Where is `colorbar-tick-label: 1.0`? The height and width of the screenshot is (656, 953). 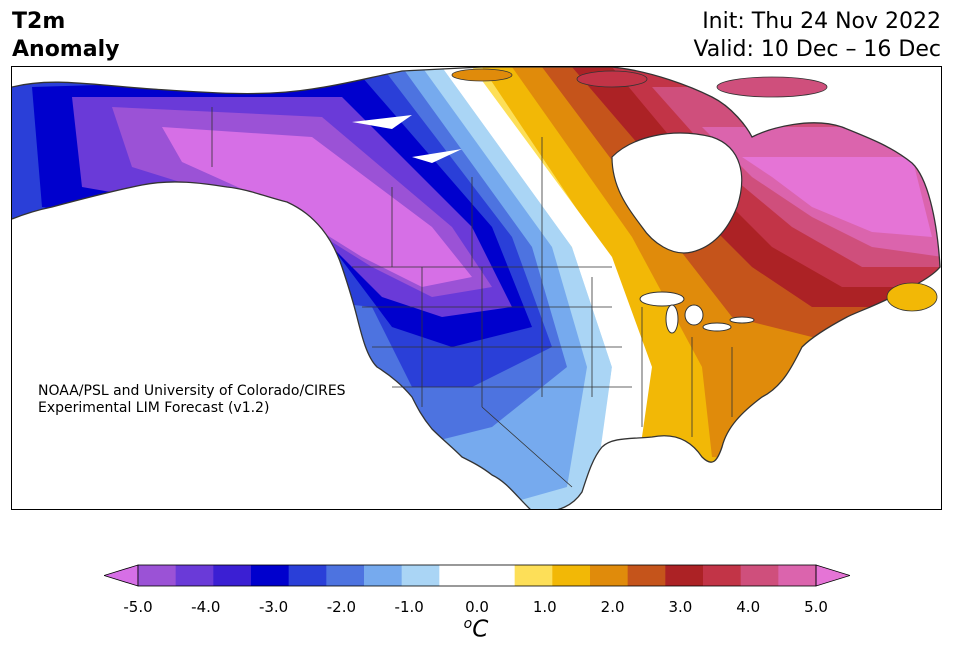
colorbar-tick-label: 1.0 is located at coordinates (544, 607).